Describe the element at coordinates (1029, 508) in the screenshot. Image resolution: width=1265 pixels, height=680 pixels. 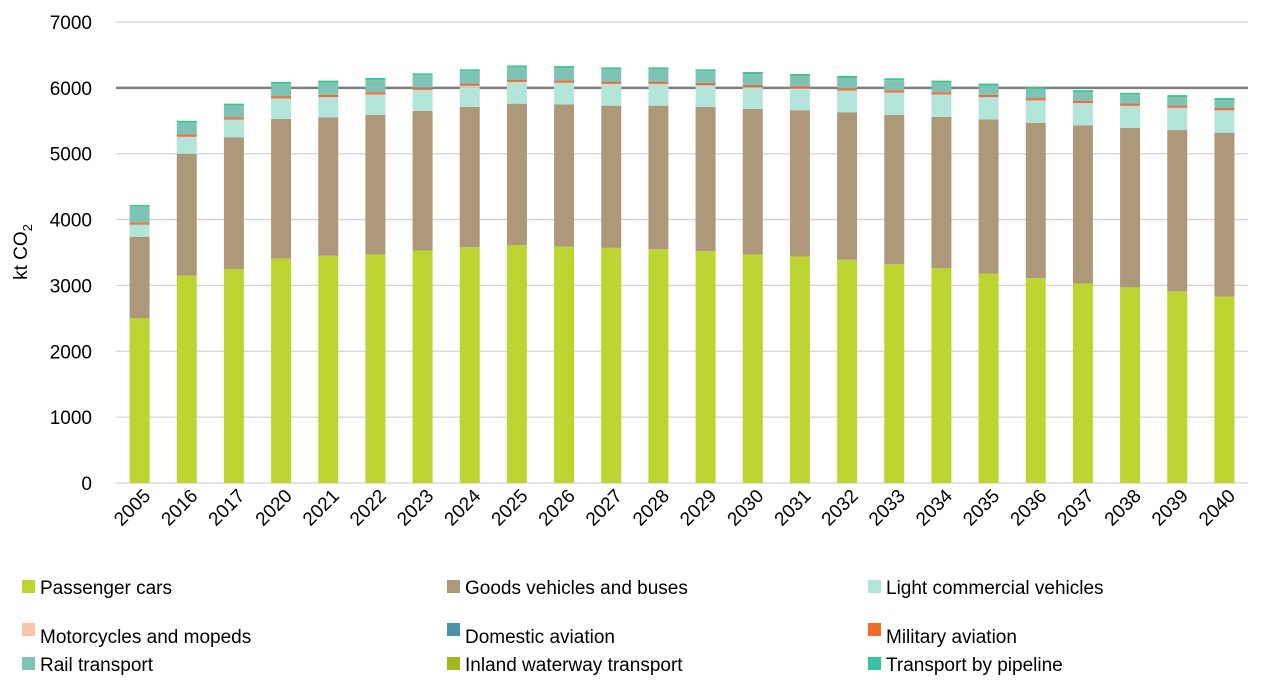
I see `x-tick-label: 2036` at that location.